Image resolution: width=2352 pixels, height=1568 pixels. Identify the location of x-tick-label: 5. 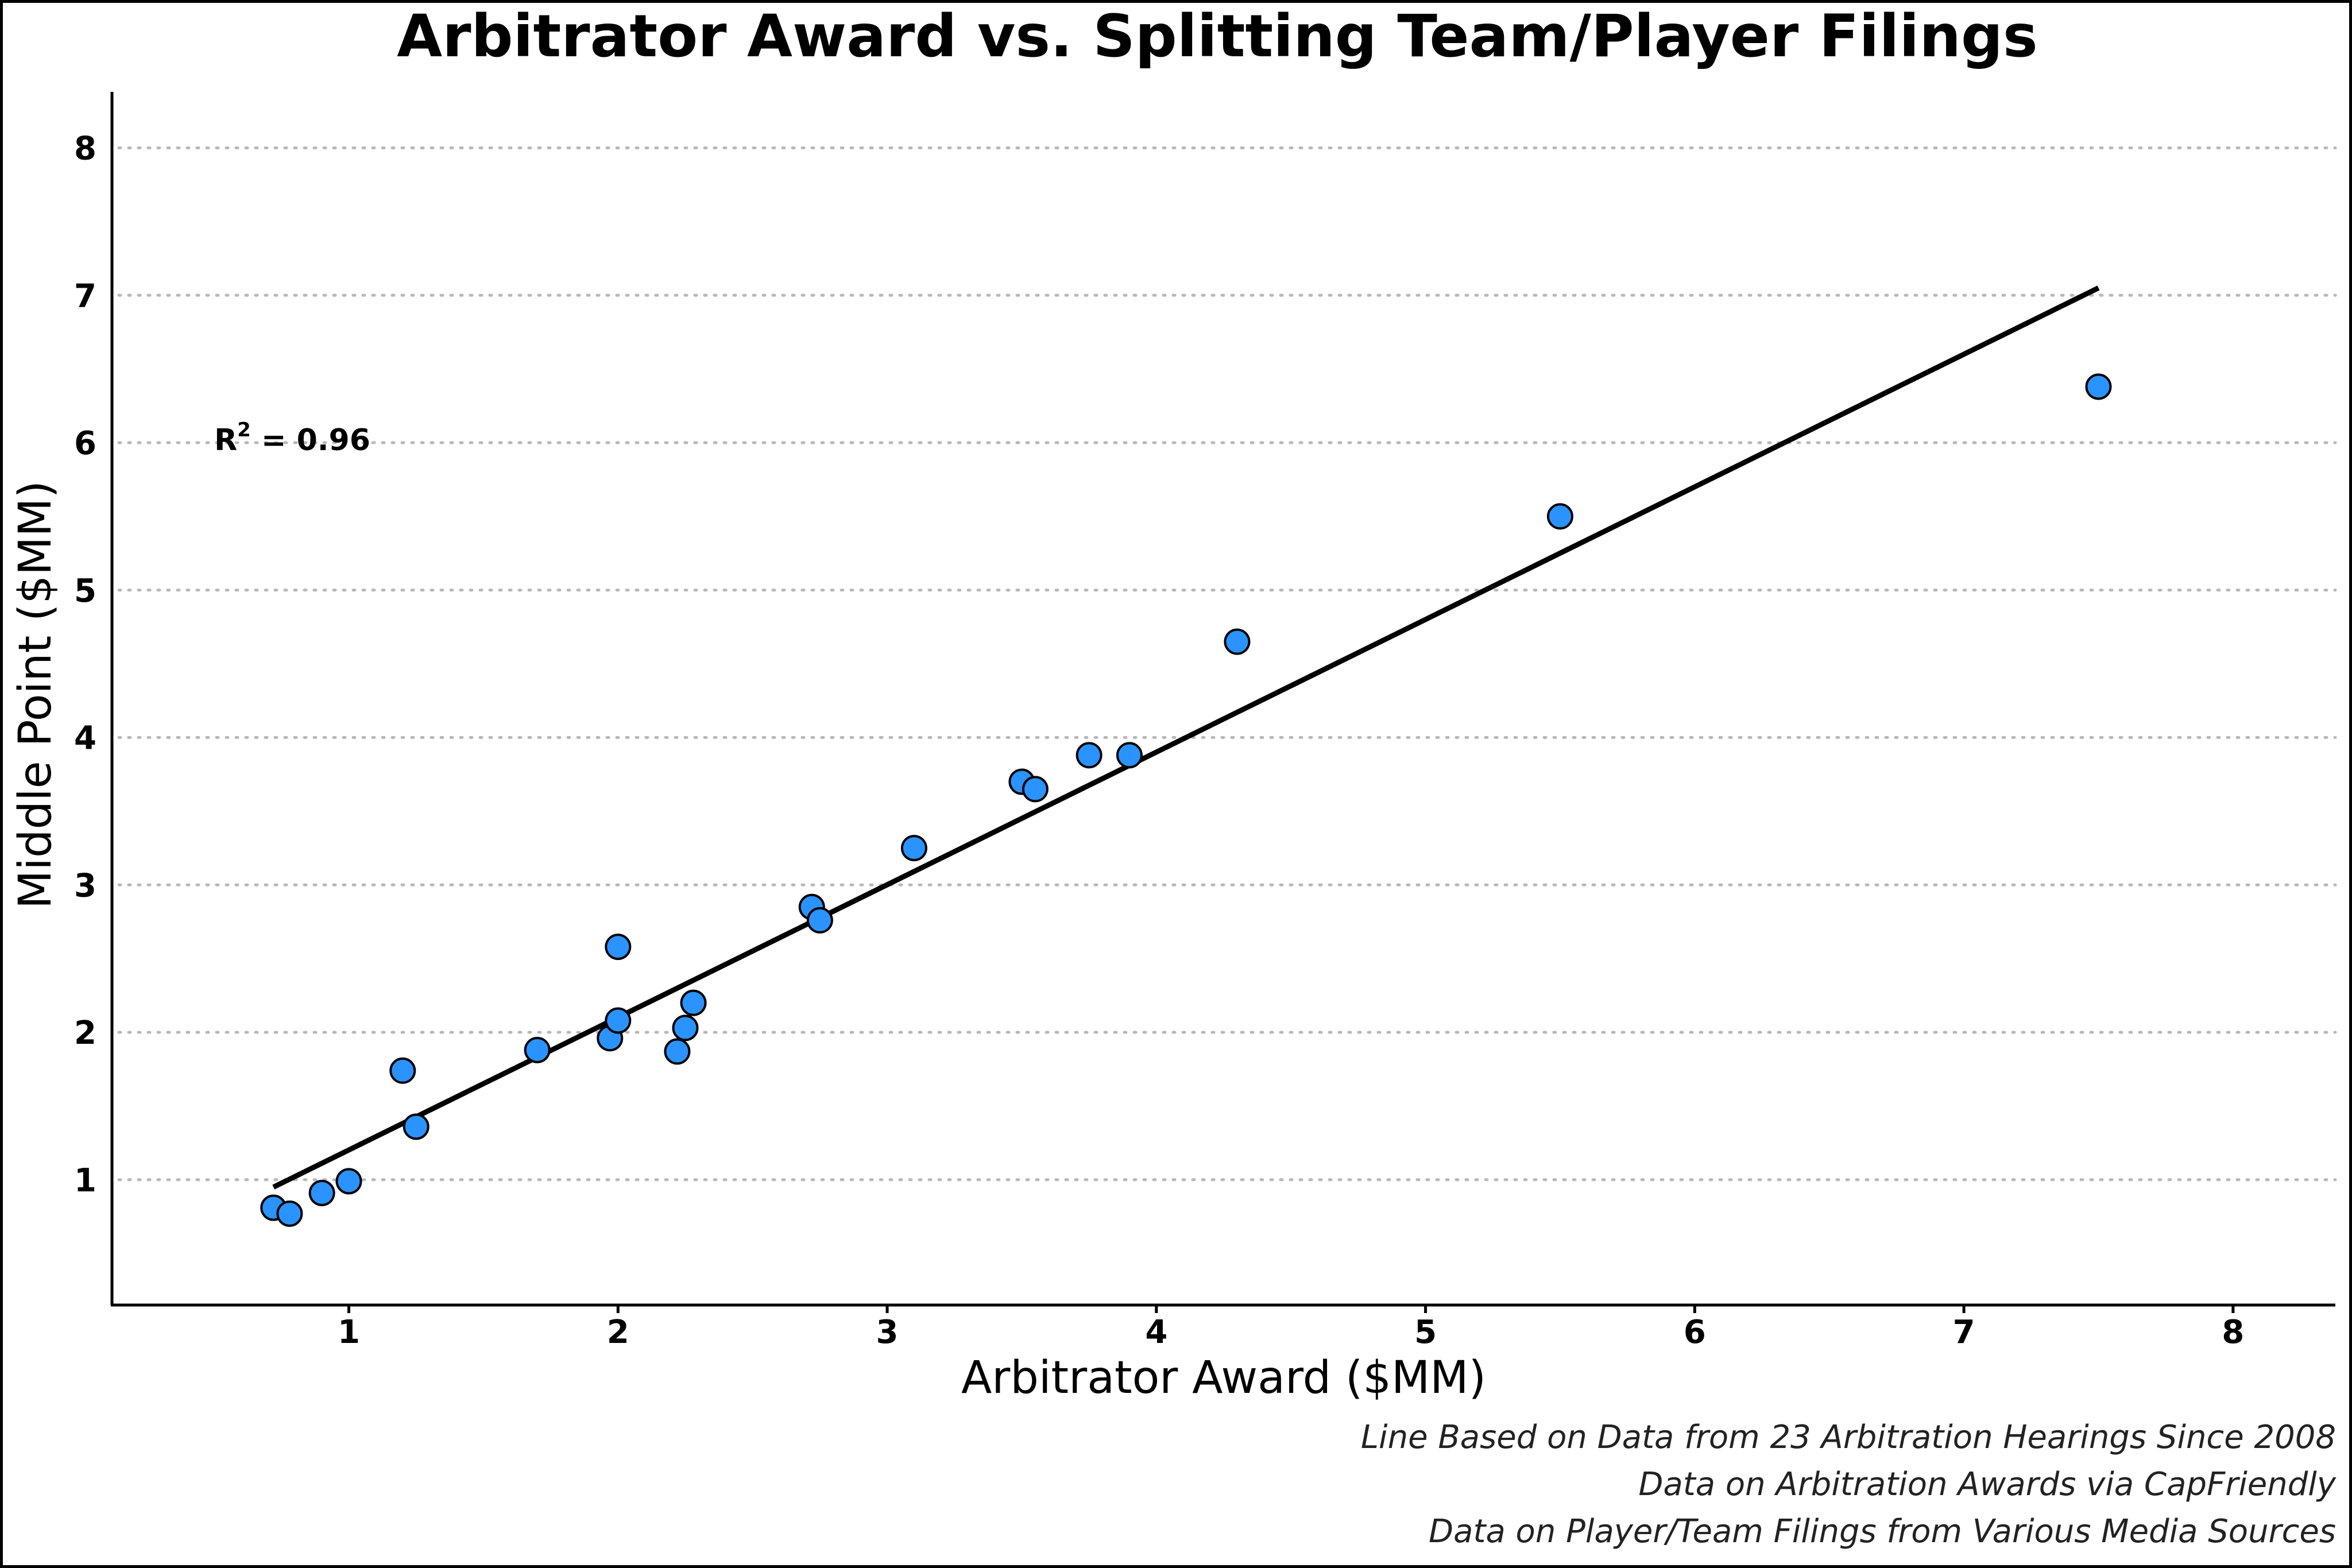
(1425, 1333).